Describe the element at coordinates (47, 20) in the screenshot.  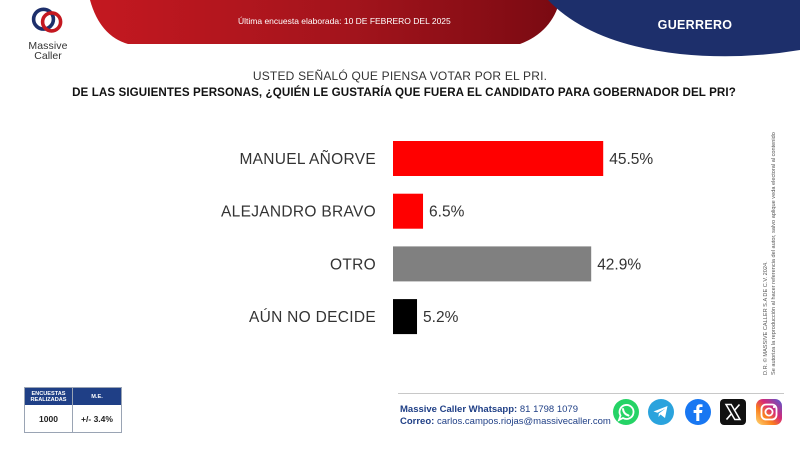
I see `logo-mark-icon` at that location.